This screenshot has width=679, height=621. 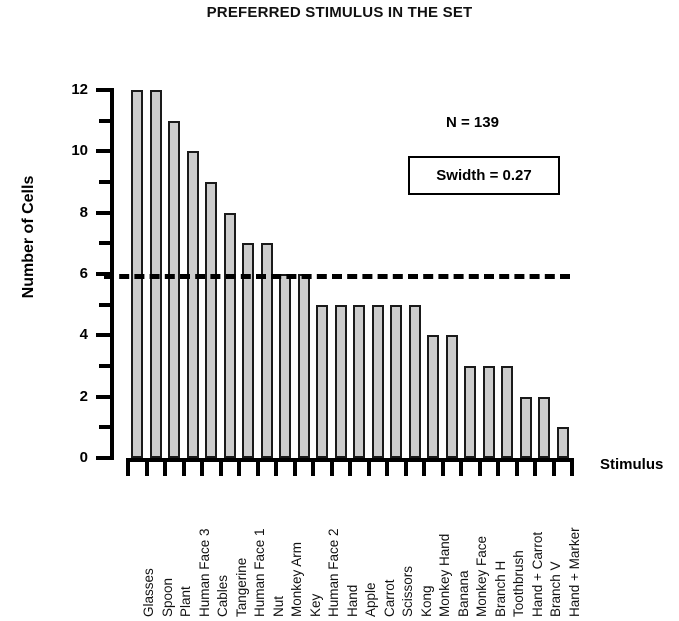 What do you see at coordinates (278, 606) in the screenshot?
I see `x-axis-category-label: Nut` at bounding box center [278, 606].